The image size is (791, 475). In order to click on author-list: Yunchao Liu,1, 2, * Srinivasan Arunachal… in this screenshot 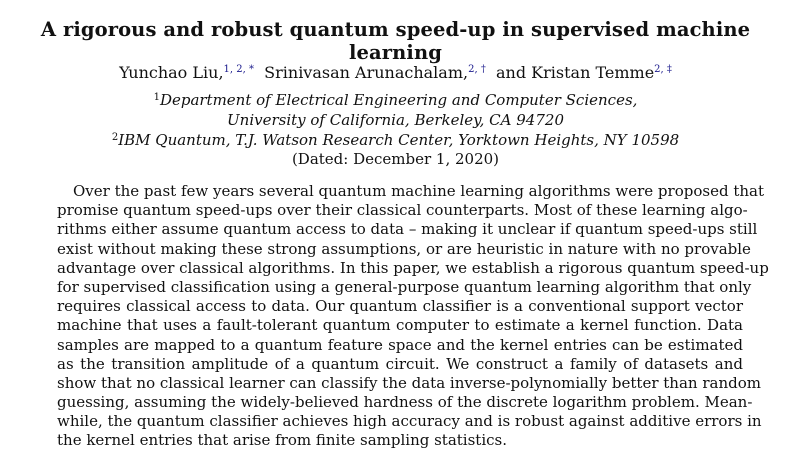, I will do `click(395, 72)`.